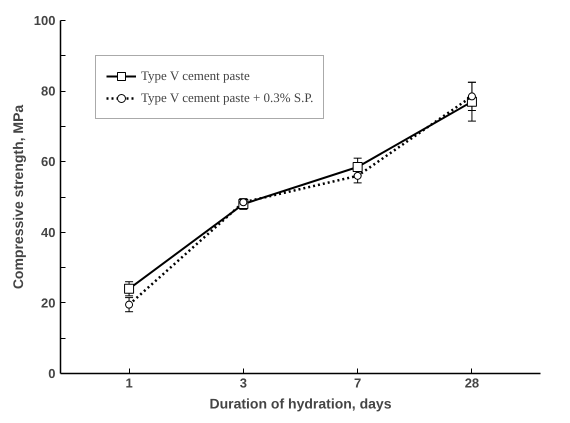 The image size is (570, 423). What do you see at coordinates (48, 162) in the screenshot?
I see `y-tick-label: 60` at bounding box center [48, 162].